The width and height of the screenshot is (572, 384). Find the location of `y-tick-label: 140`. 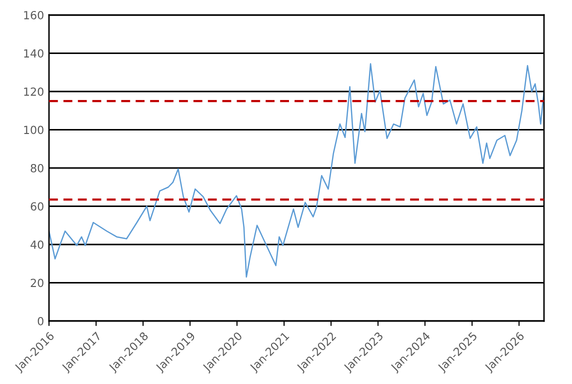

y-tick-label: 140 is located at coordinates (34, 53).